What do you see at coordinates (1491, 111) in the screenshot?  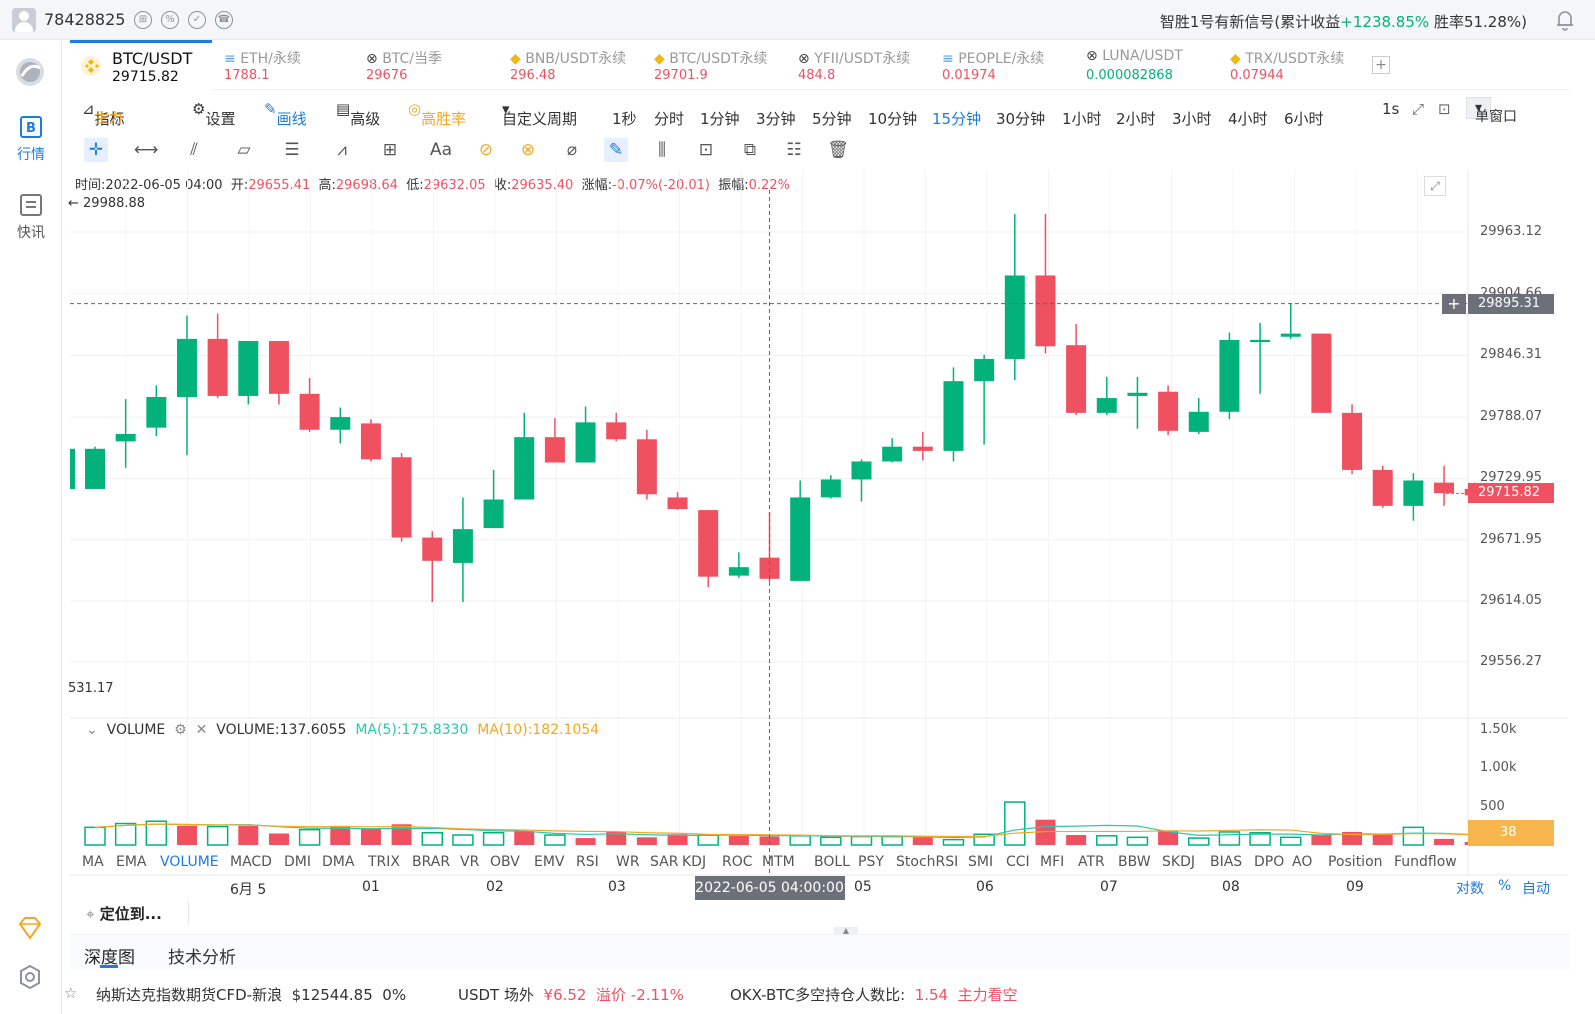 I see `window-mode-select: 单窗口 ▾` at bounding box center [1491, 111].